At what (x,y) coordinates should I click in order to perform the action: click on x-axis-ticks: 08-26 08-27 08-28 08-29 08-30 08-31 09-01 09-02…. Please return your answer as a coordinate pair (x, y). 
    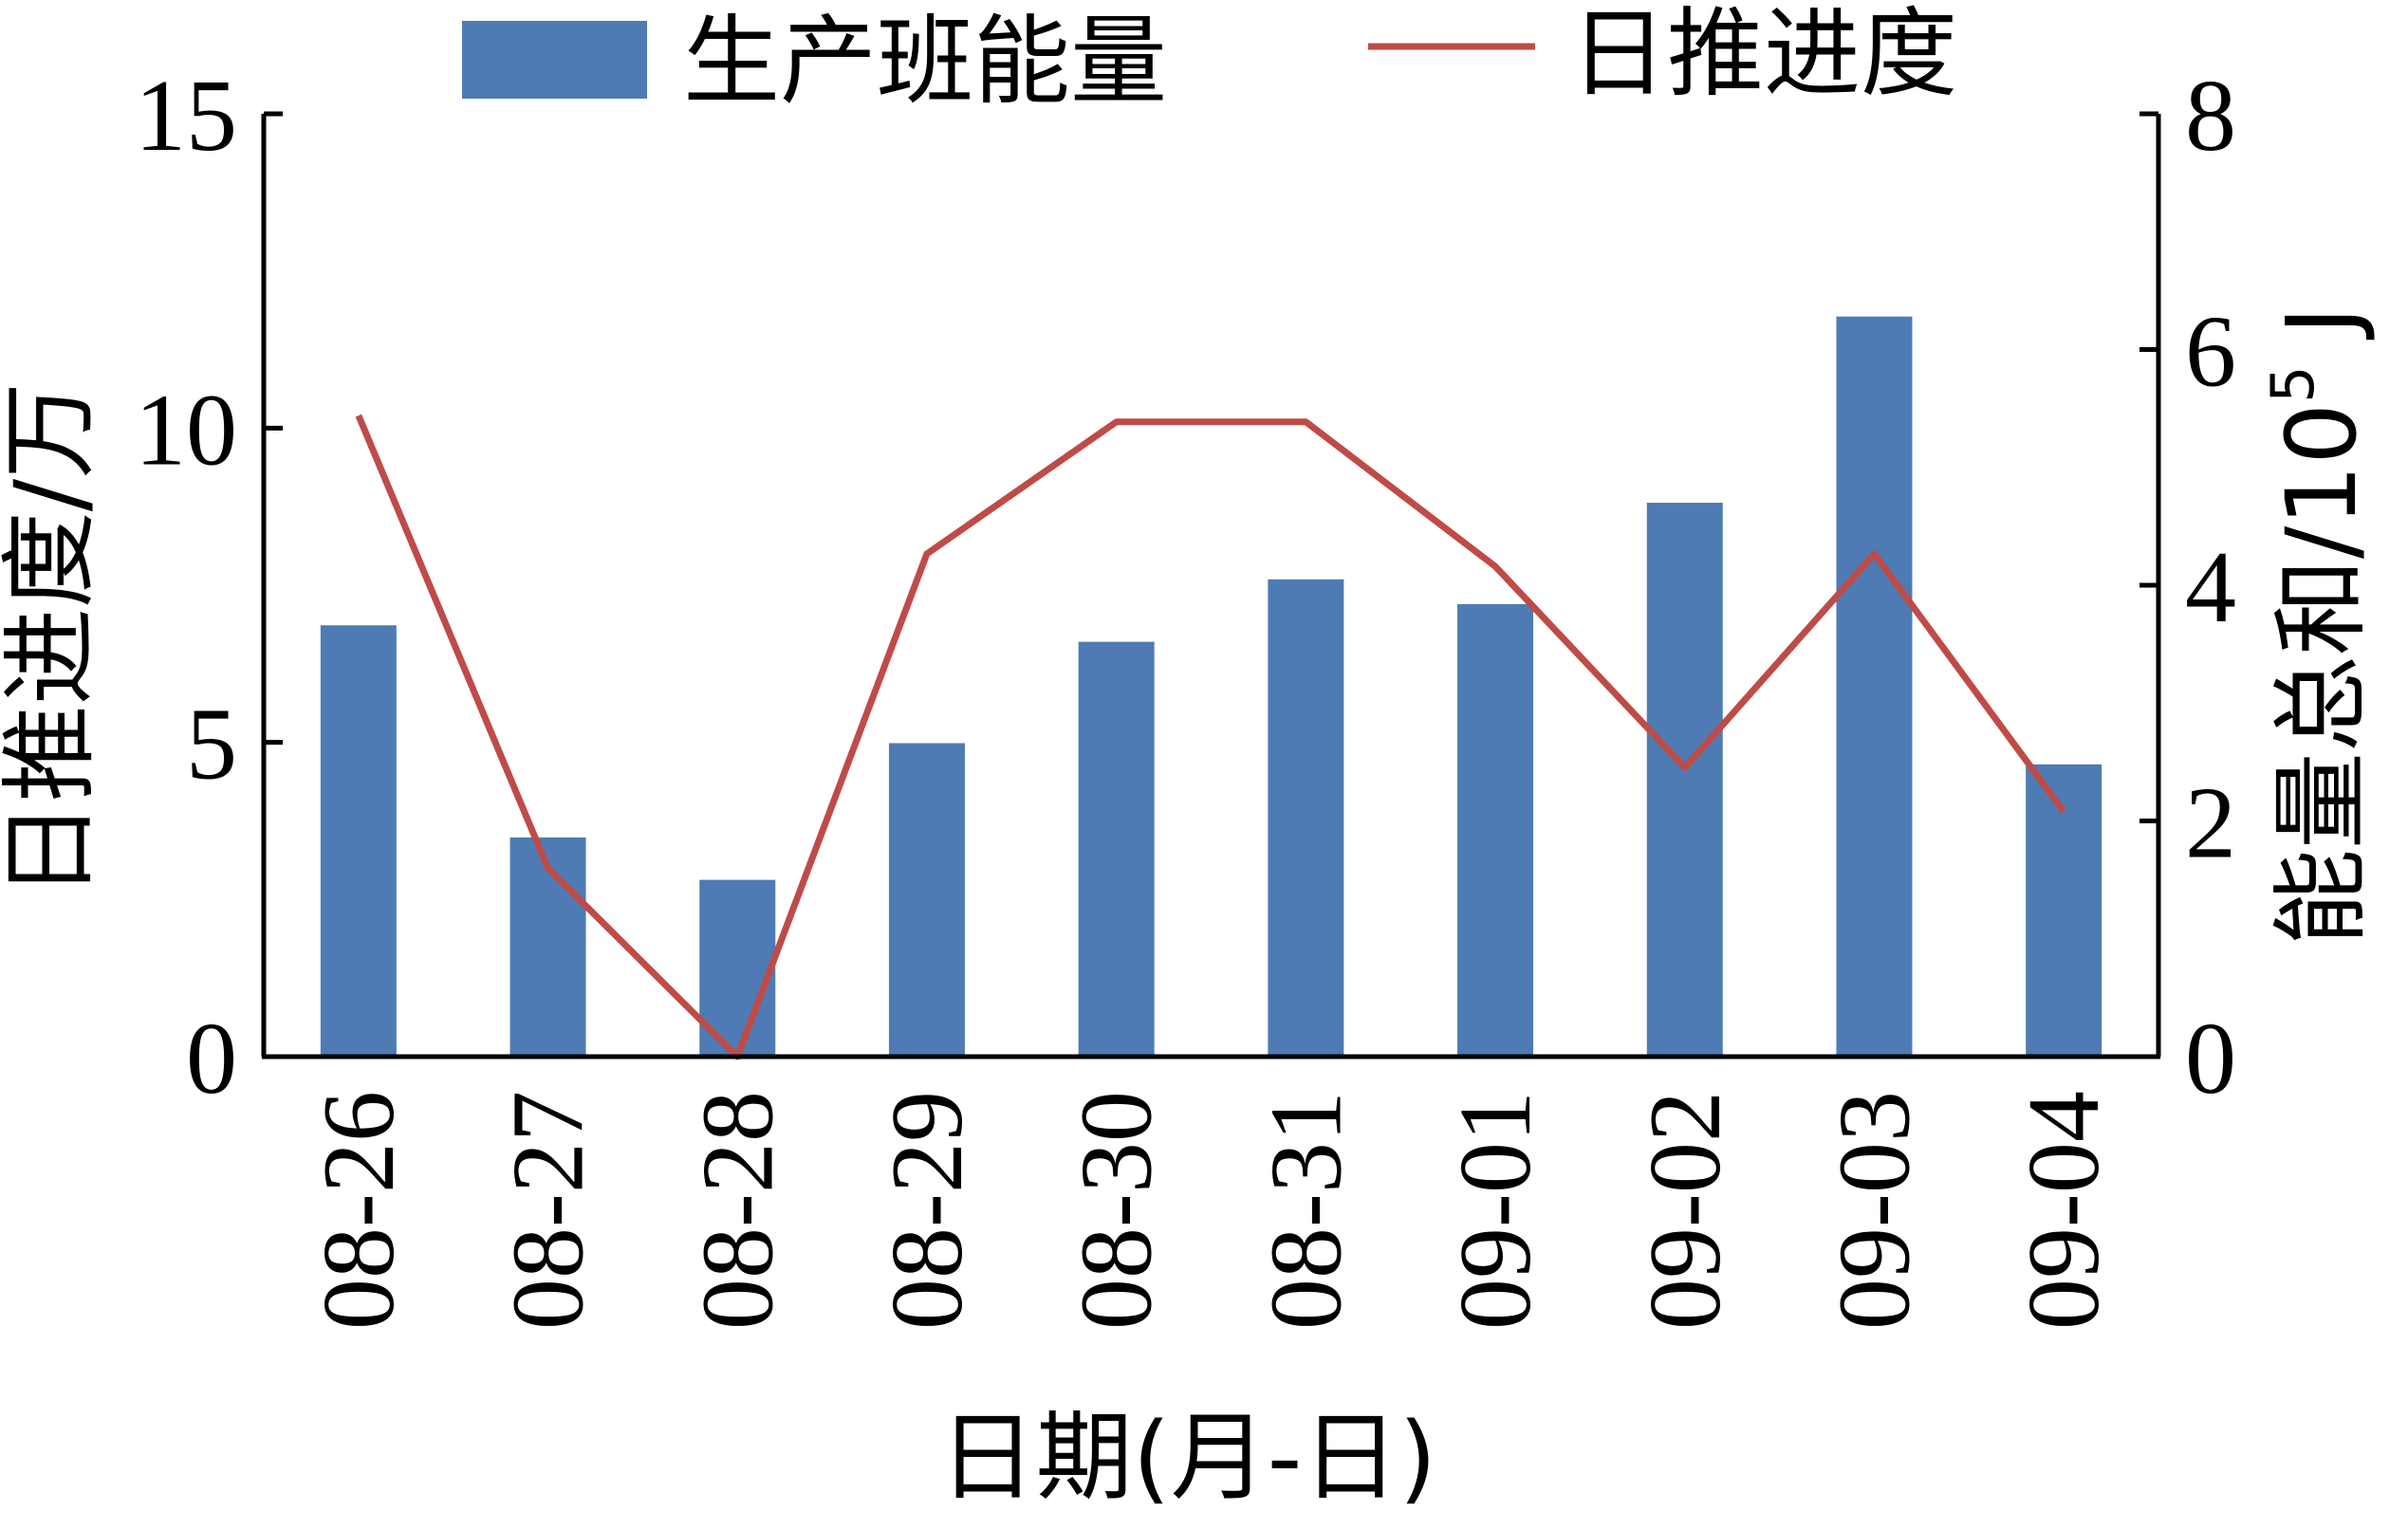
    Looking at the image, I should click on (1212, 1210).